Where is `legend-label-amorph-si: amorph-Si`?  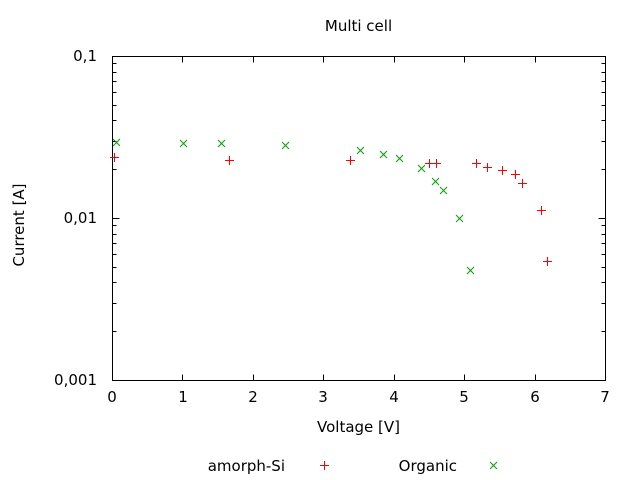
legend-label-amorph-si: amorph-Si is located at coordinates (246, 466).